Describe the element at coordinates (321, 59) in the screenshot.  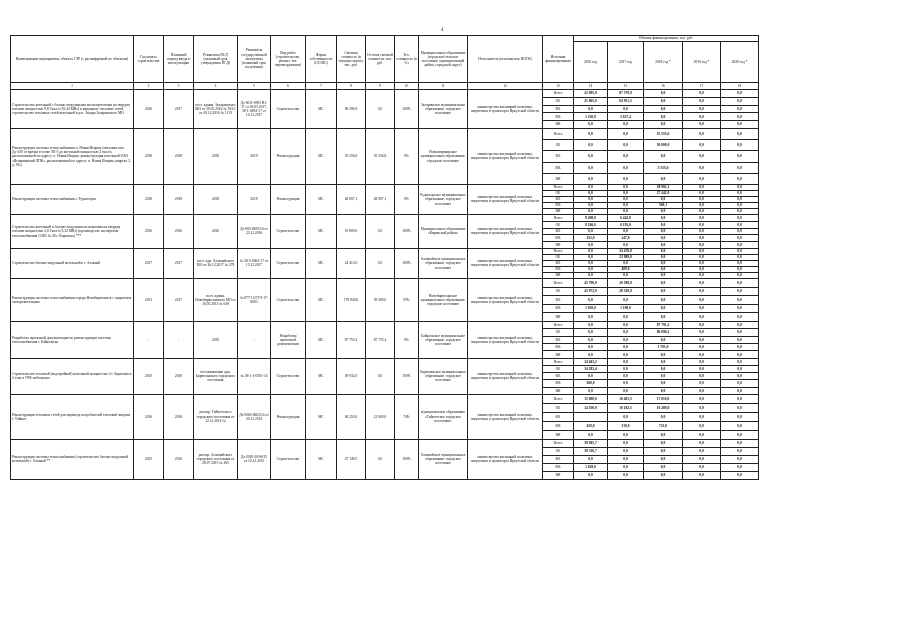
I see `column-header: Форма собственности (ОС/МС)` at that location.